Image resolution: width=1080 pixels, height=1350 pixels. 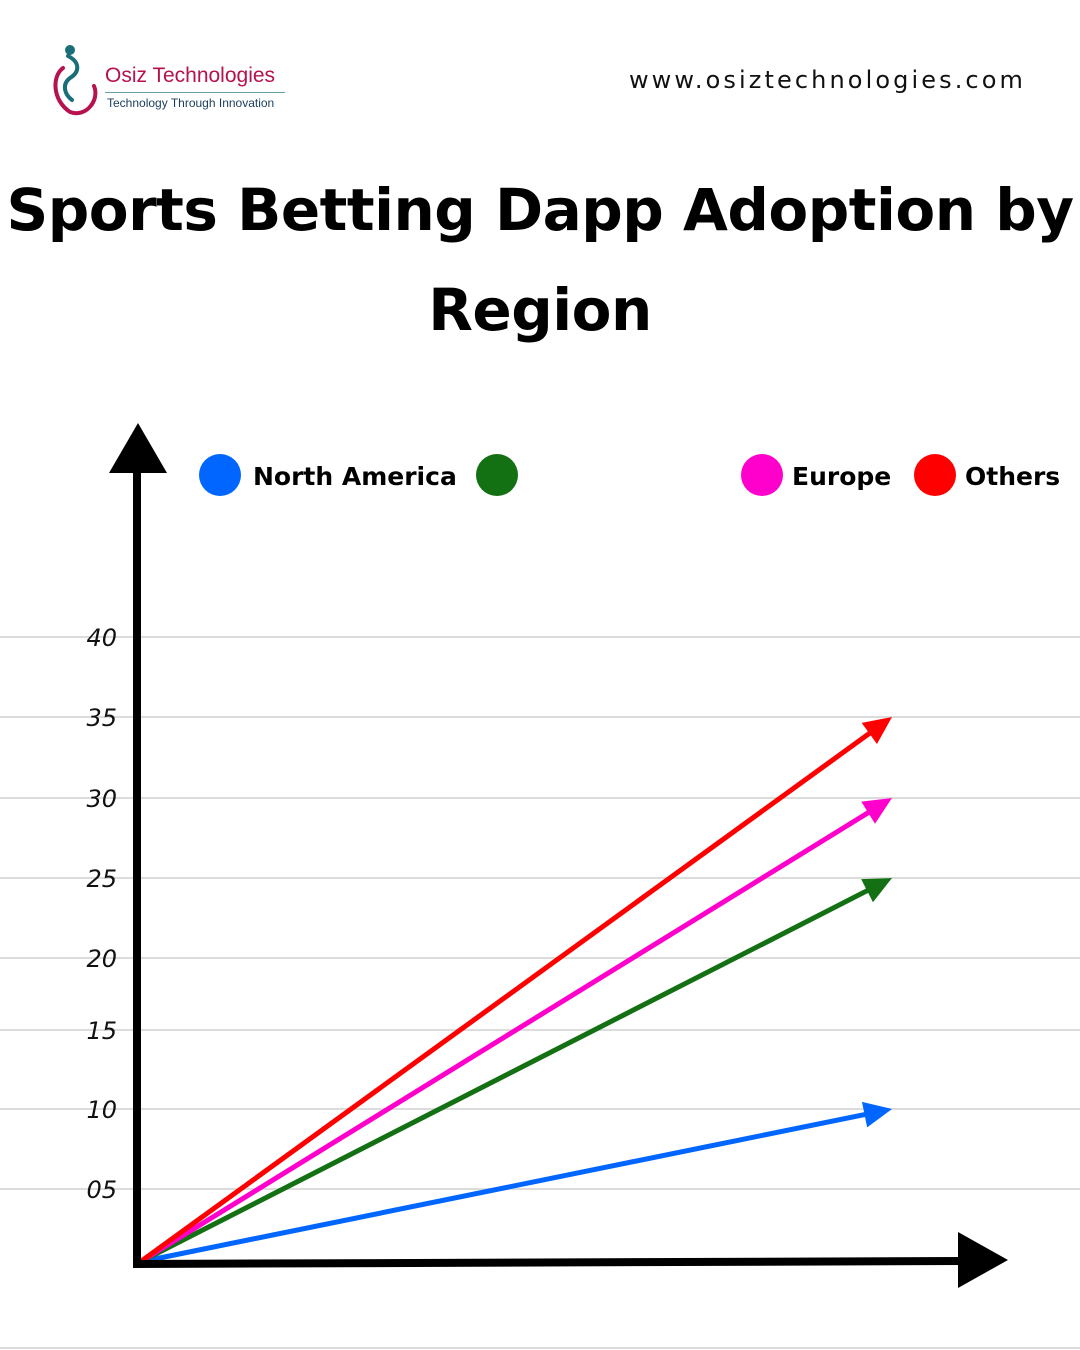 What do you see at coordinates (191, 103) in the screenshot?
I see `brand-tagline: Technology Through Innovation` at bounding box center [191, 103].